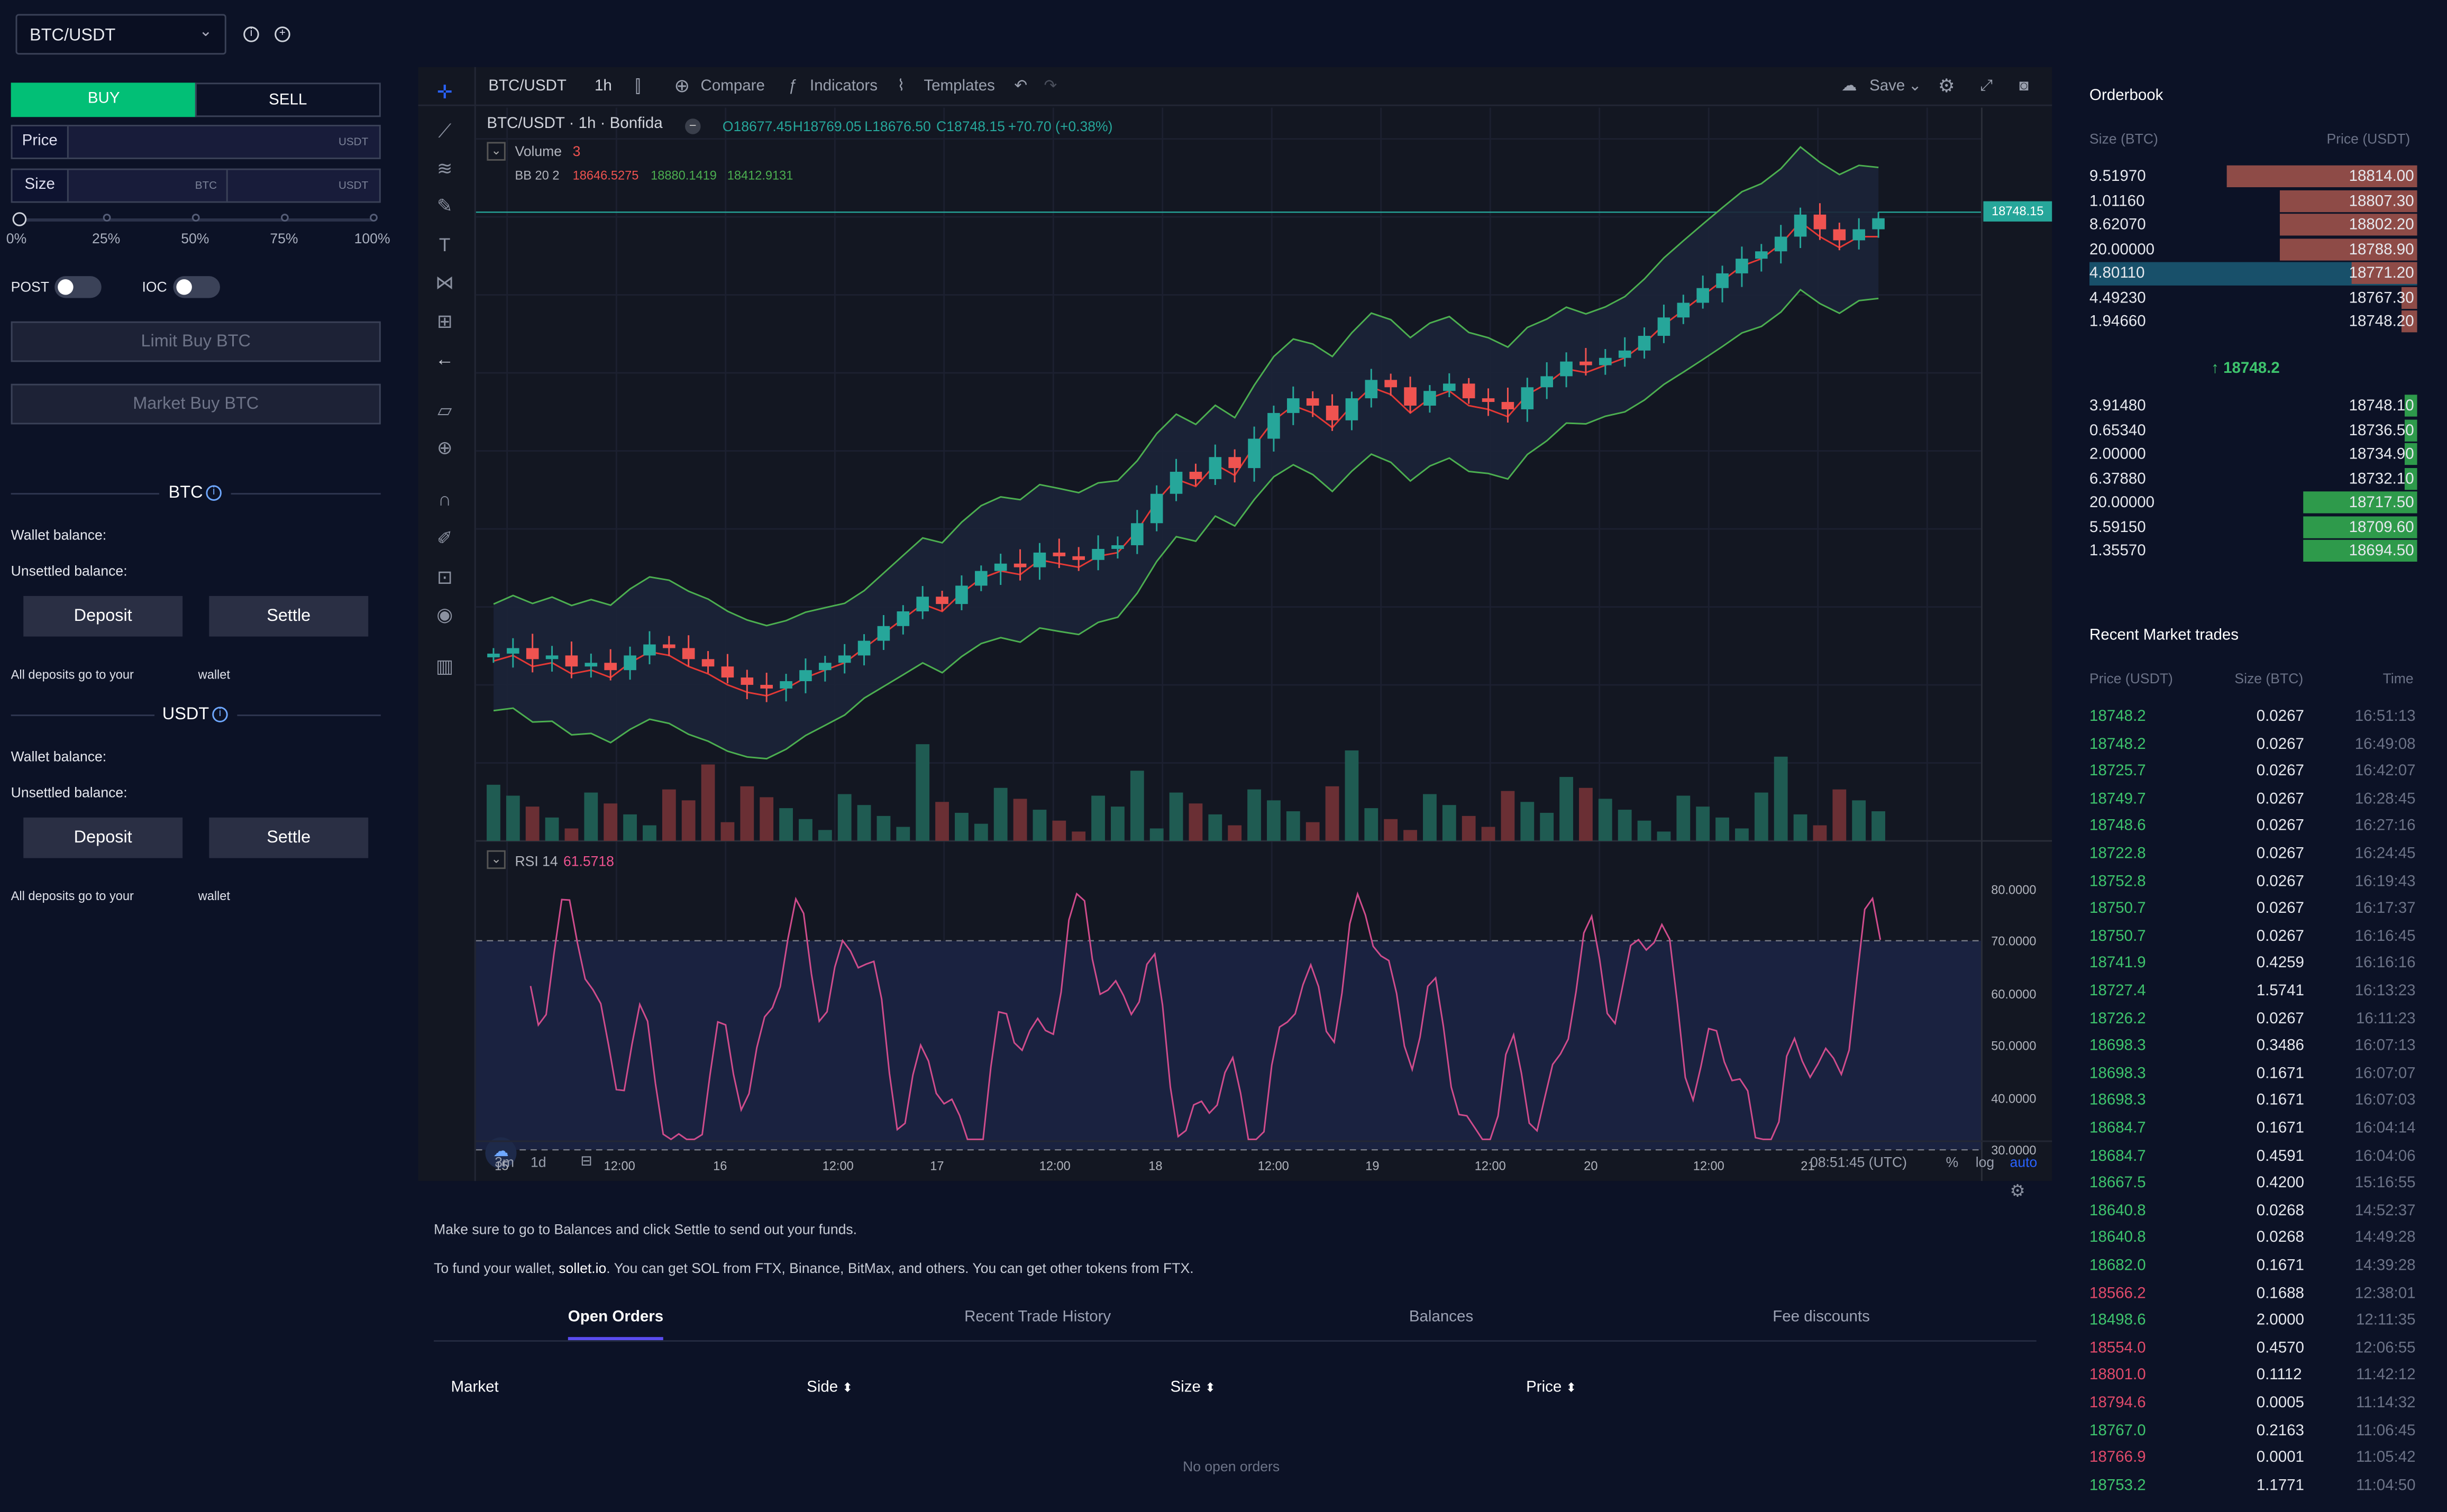  Describe the element at coordinates (1915, 86) in the screenshot. I see `chevron-down-icon: ⌄` at that location.